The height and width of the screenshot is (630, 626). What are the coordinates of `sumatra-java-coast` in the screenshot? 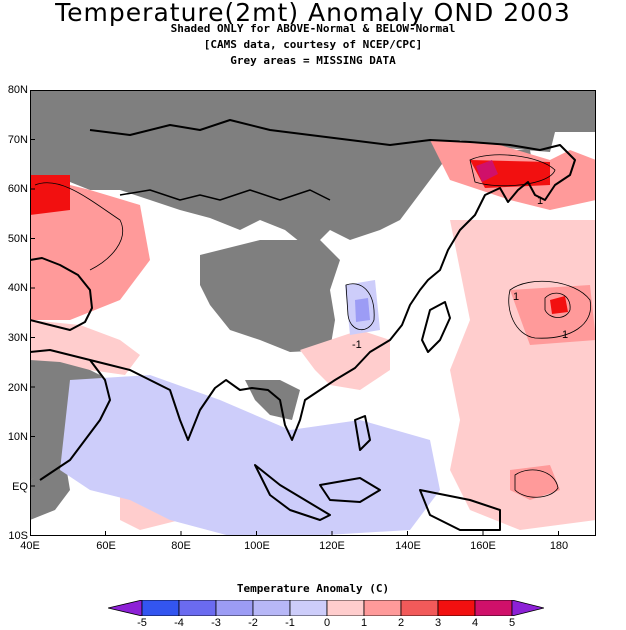 It's located at (292, 492).